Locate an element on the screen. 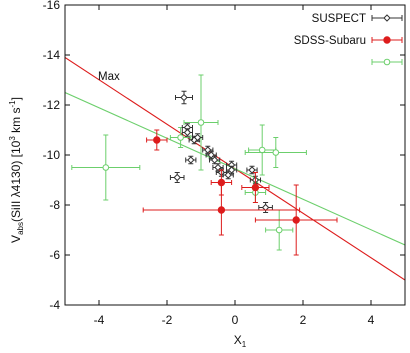  y-axis-label-main: V is located at coordinates (16, 239).